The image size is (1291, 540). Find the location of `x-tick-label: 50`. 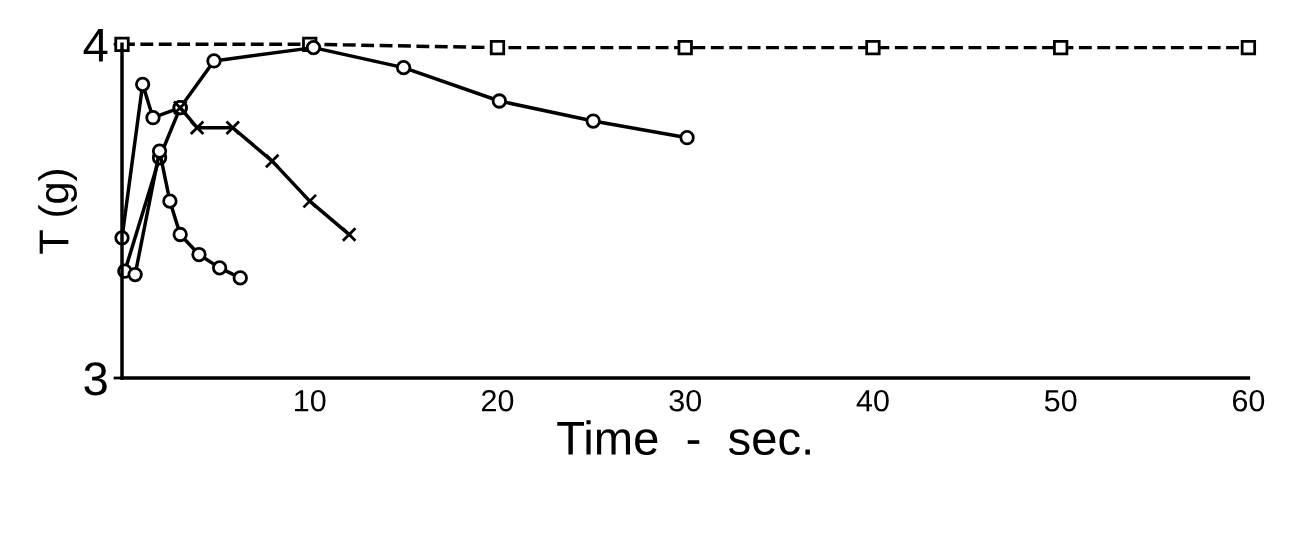

x-tick-label: 50 is located at coordinates (1060, 400).